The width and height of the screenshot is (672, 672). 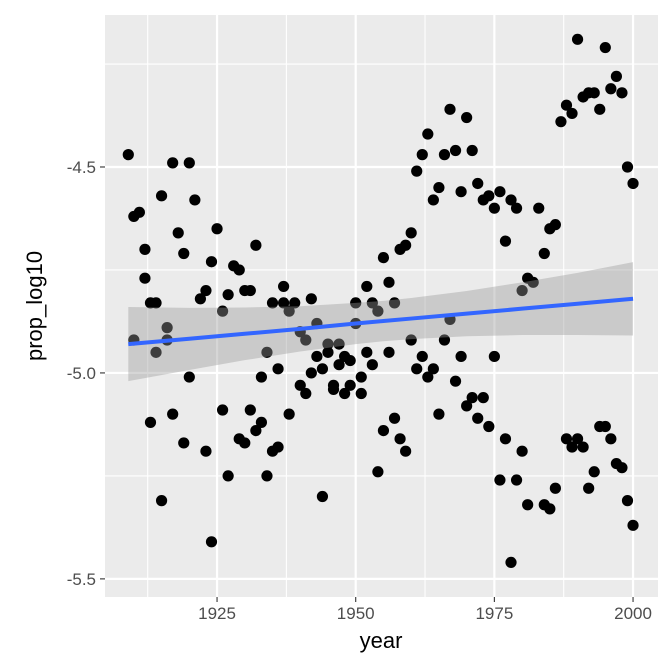 I want to click on x-axis-title: year, so click(x=381, y=640).